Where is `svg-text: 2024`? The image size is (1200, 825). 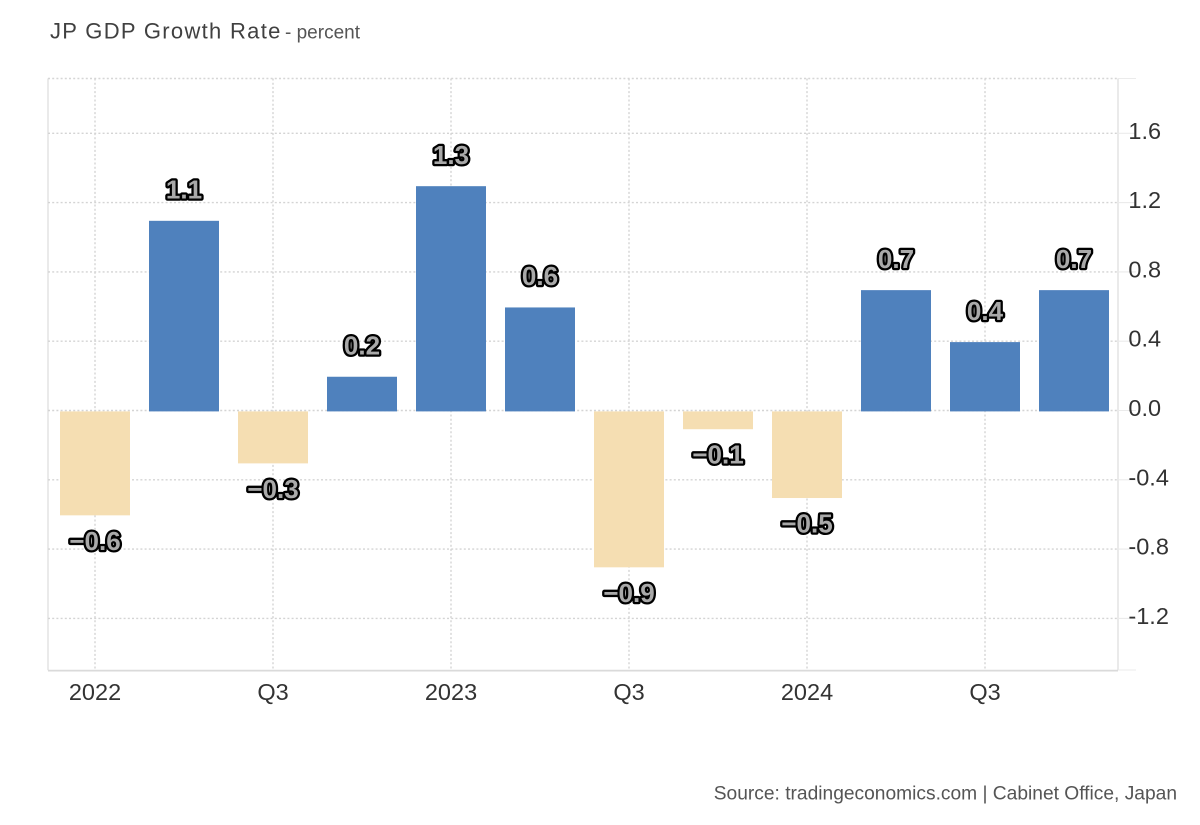 svg-text: 2024 is located at coordinates (807, 692).